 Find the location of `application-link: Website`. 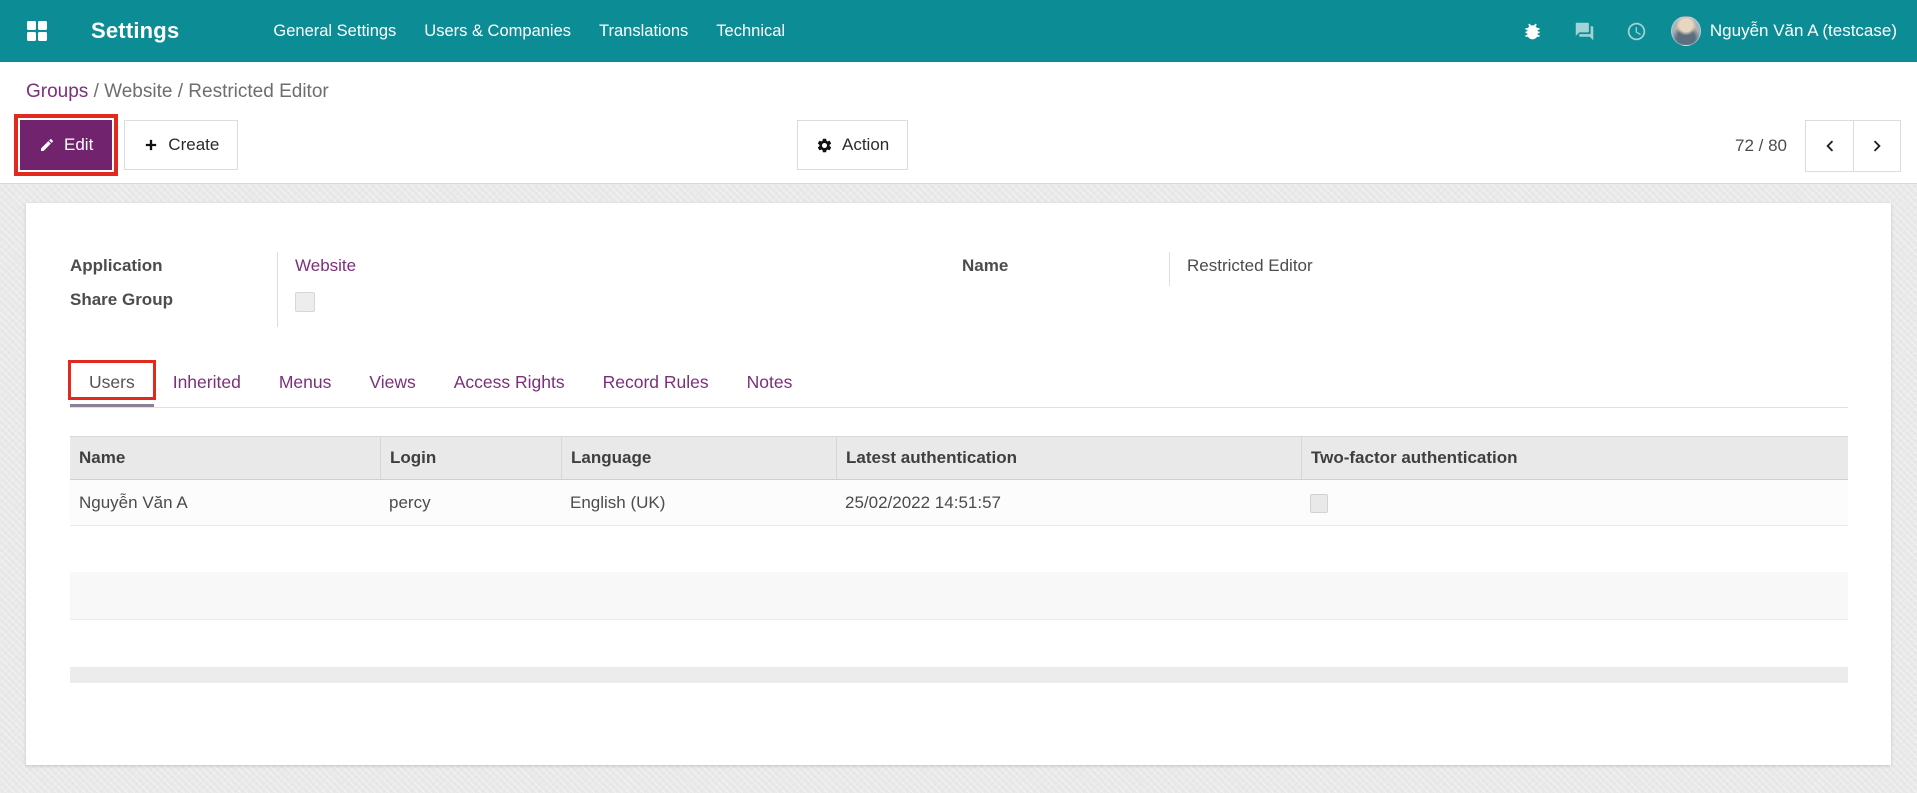

application-link: Website is located at coordinates (326, 265).